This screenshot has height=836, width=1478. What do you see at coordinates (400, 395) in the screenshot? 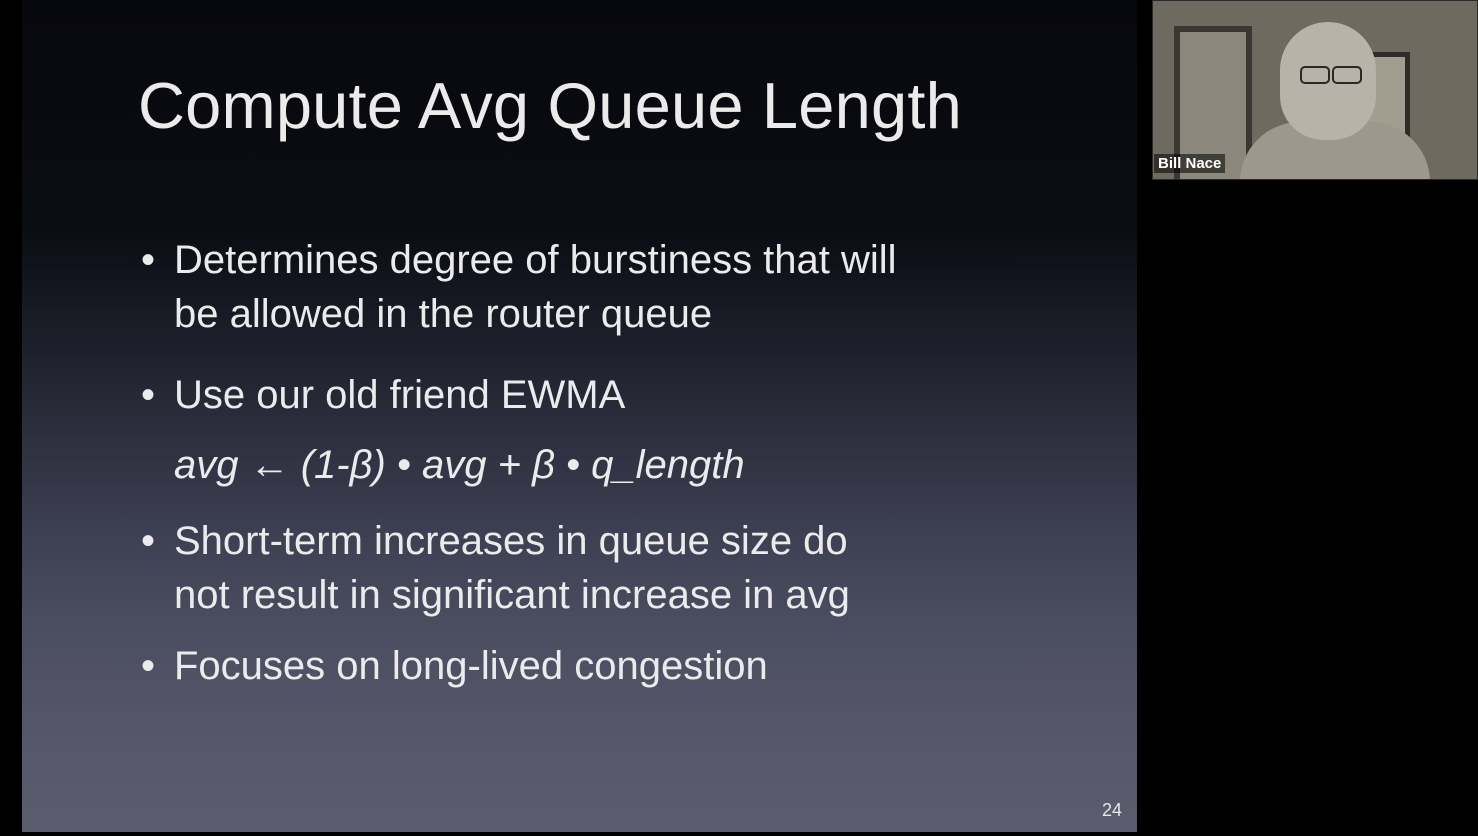
I see `bullet-text-line: Use our old friend EWMA` at bounding box center [400, 395].